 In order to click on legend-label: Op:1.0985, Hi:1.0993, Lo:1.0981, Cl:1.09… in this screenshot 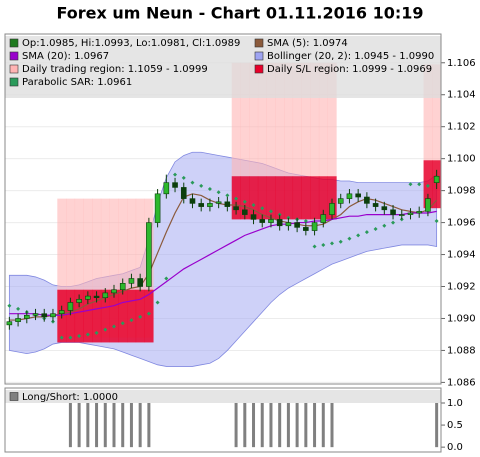, I will do `click(131, 43)`.